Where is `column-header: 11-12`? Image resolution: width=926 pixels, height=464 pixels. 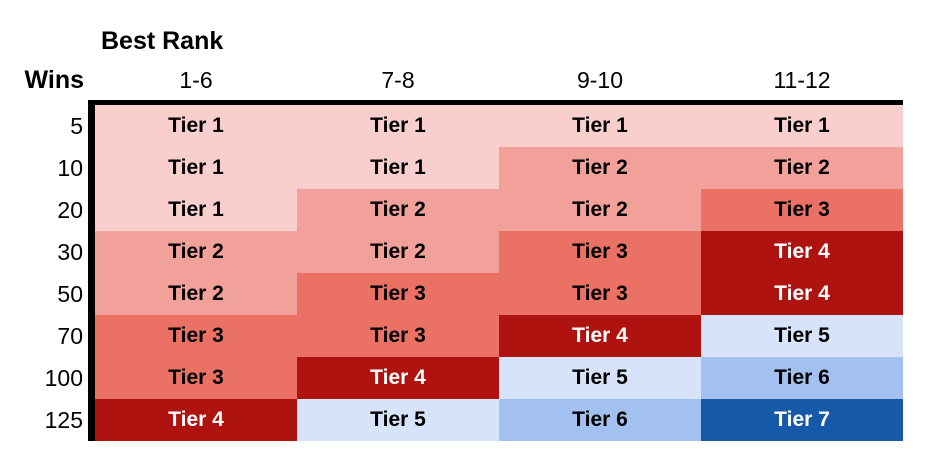
column-header: 11-12 is located at coordinates (802, 80).